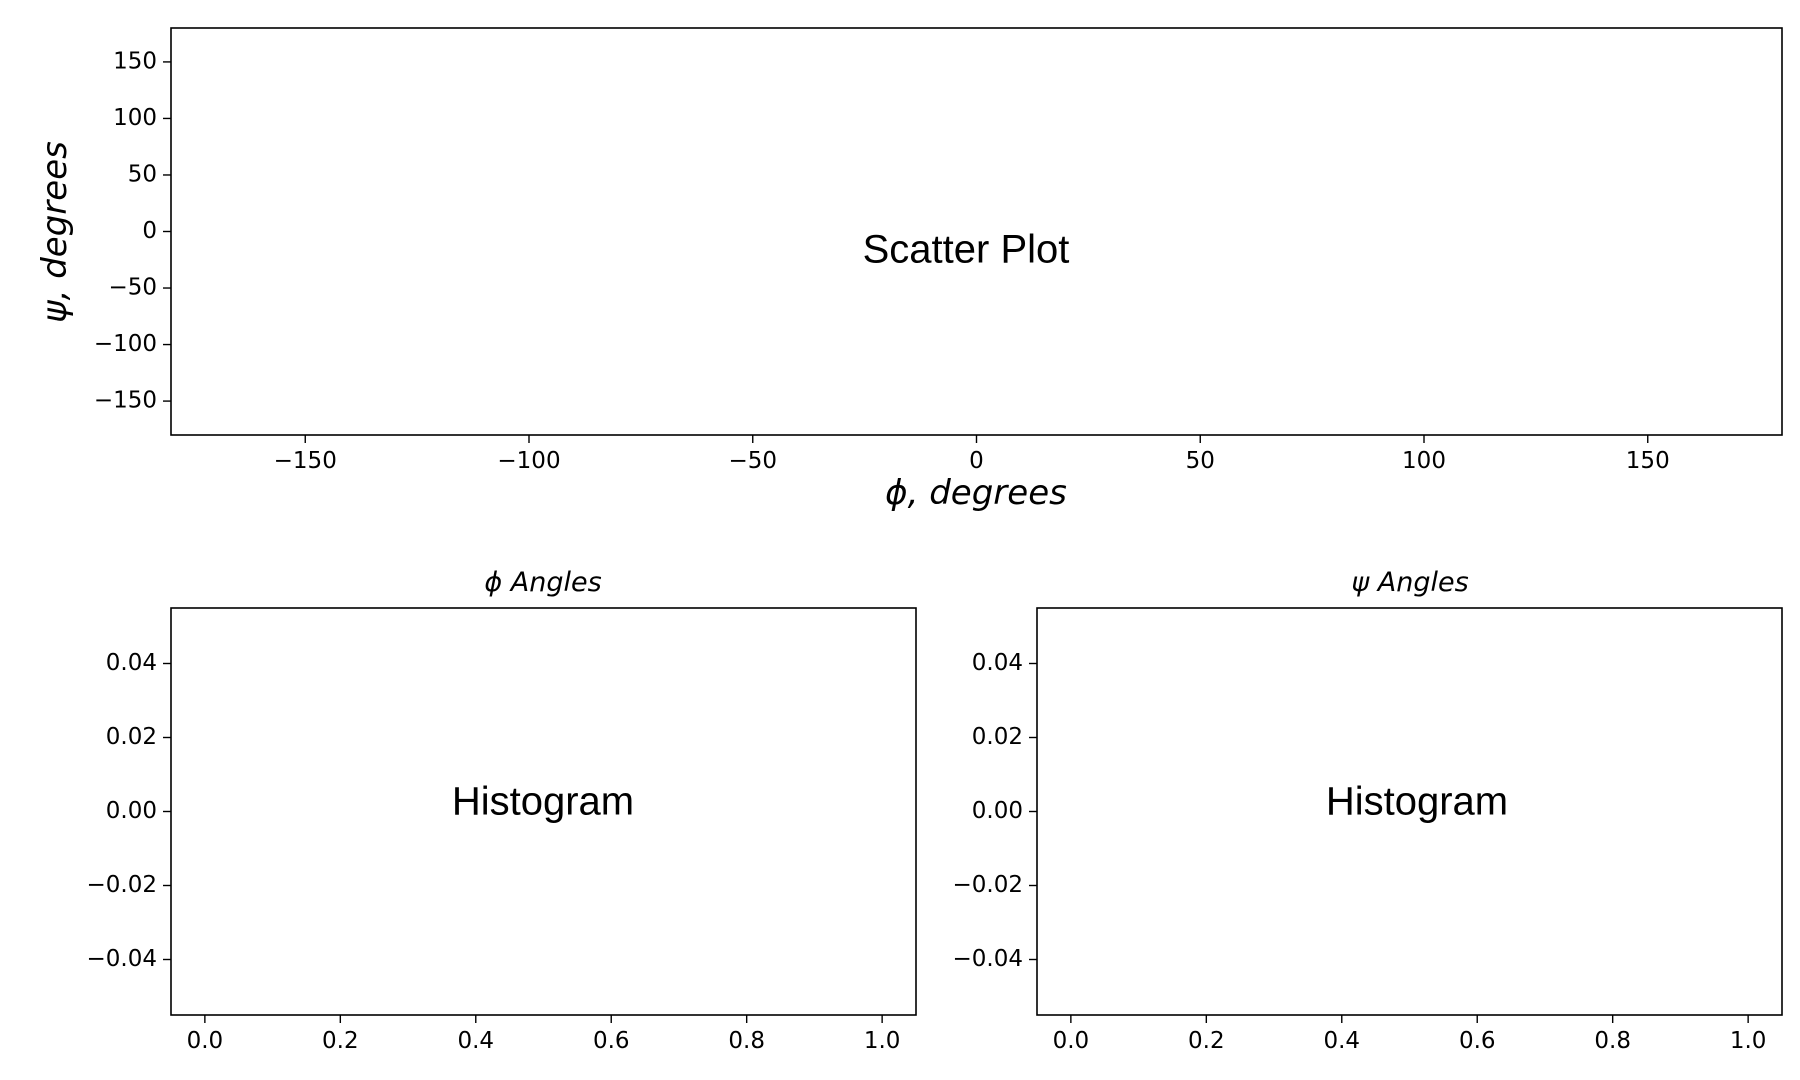 The width and height of the screenshot is (1800, 1080). Describe the element at coordinates (135, 118) in the screenshot. I see `scatter-y-tick-label: 100` at that location.